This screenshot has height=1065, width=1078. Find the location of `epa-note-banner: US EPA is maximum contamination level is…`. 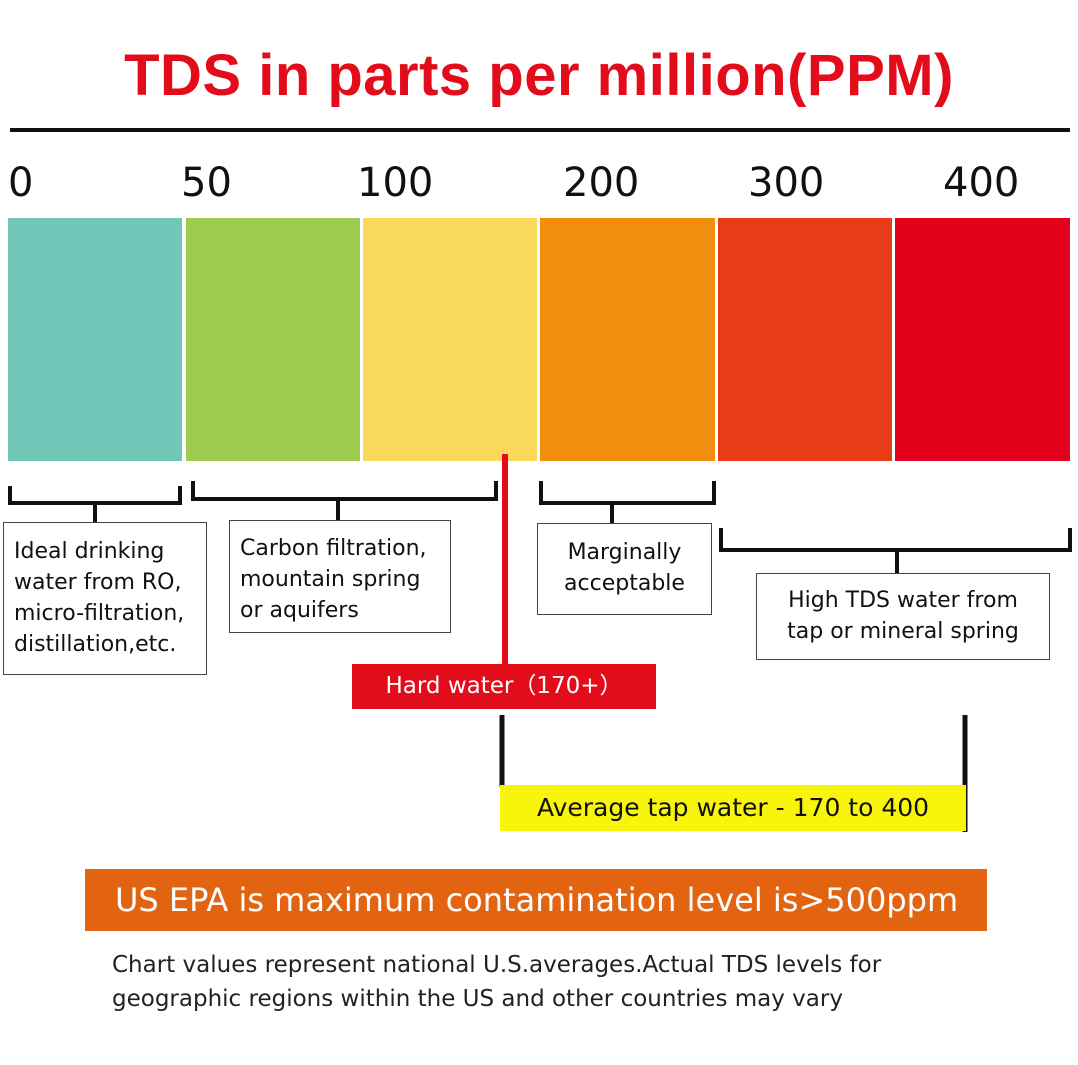

epa-note-banner: US EPA is maximum contamination level is… is located at coordinates (536, 900).